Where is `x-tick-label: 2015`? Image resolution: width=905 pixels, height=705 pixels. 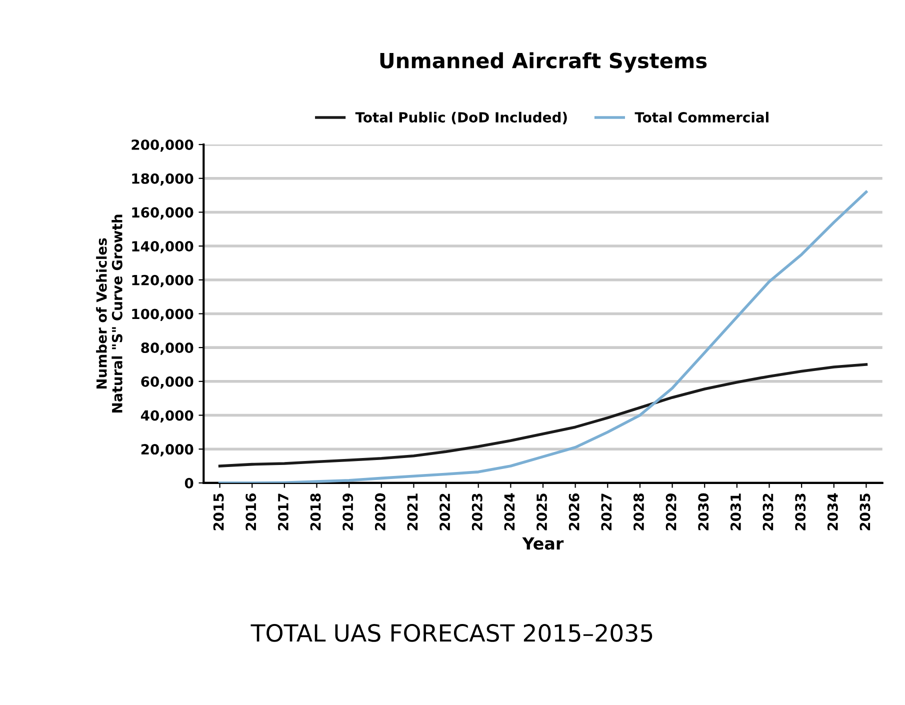 x-tick-label: 2015 is located at coordinates (218, 512).